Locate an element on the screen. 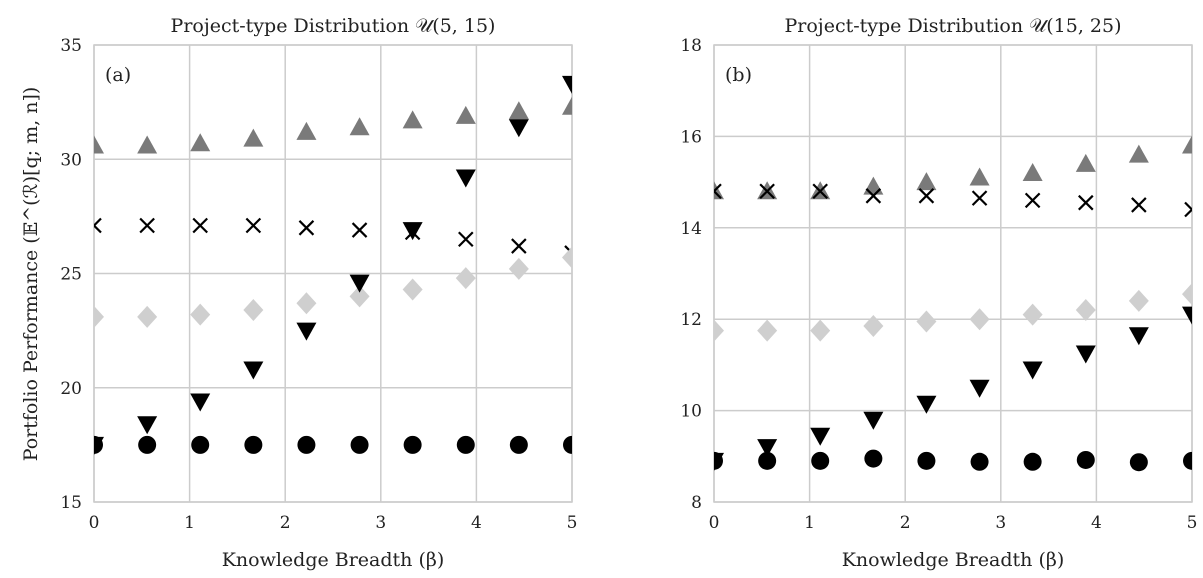  y-tick-label: 35 is located at coordinates (71, 46).